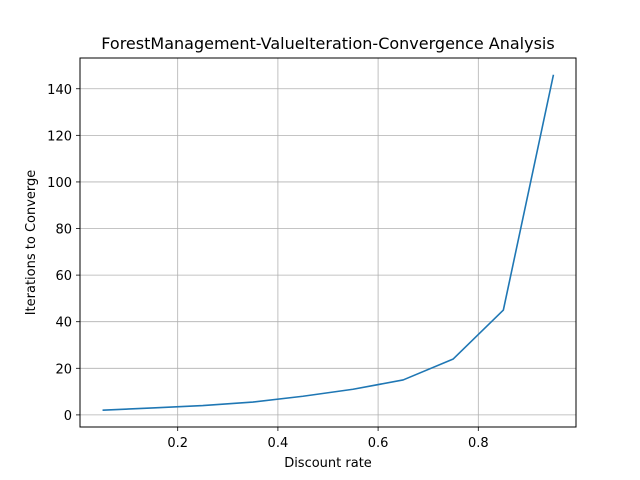 The width and height of the screenshot is (640, 480). I want to click on y-axis: 0 20 40 60 80 100 120 140, so click(63, 253).